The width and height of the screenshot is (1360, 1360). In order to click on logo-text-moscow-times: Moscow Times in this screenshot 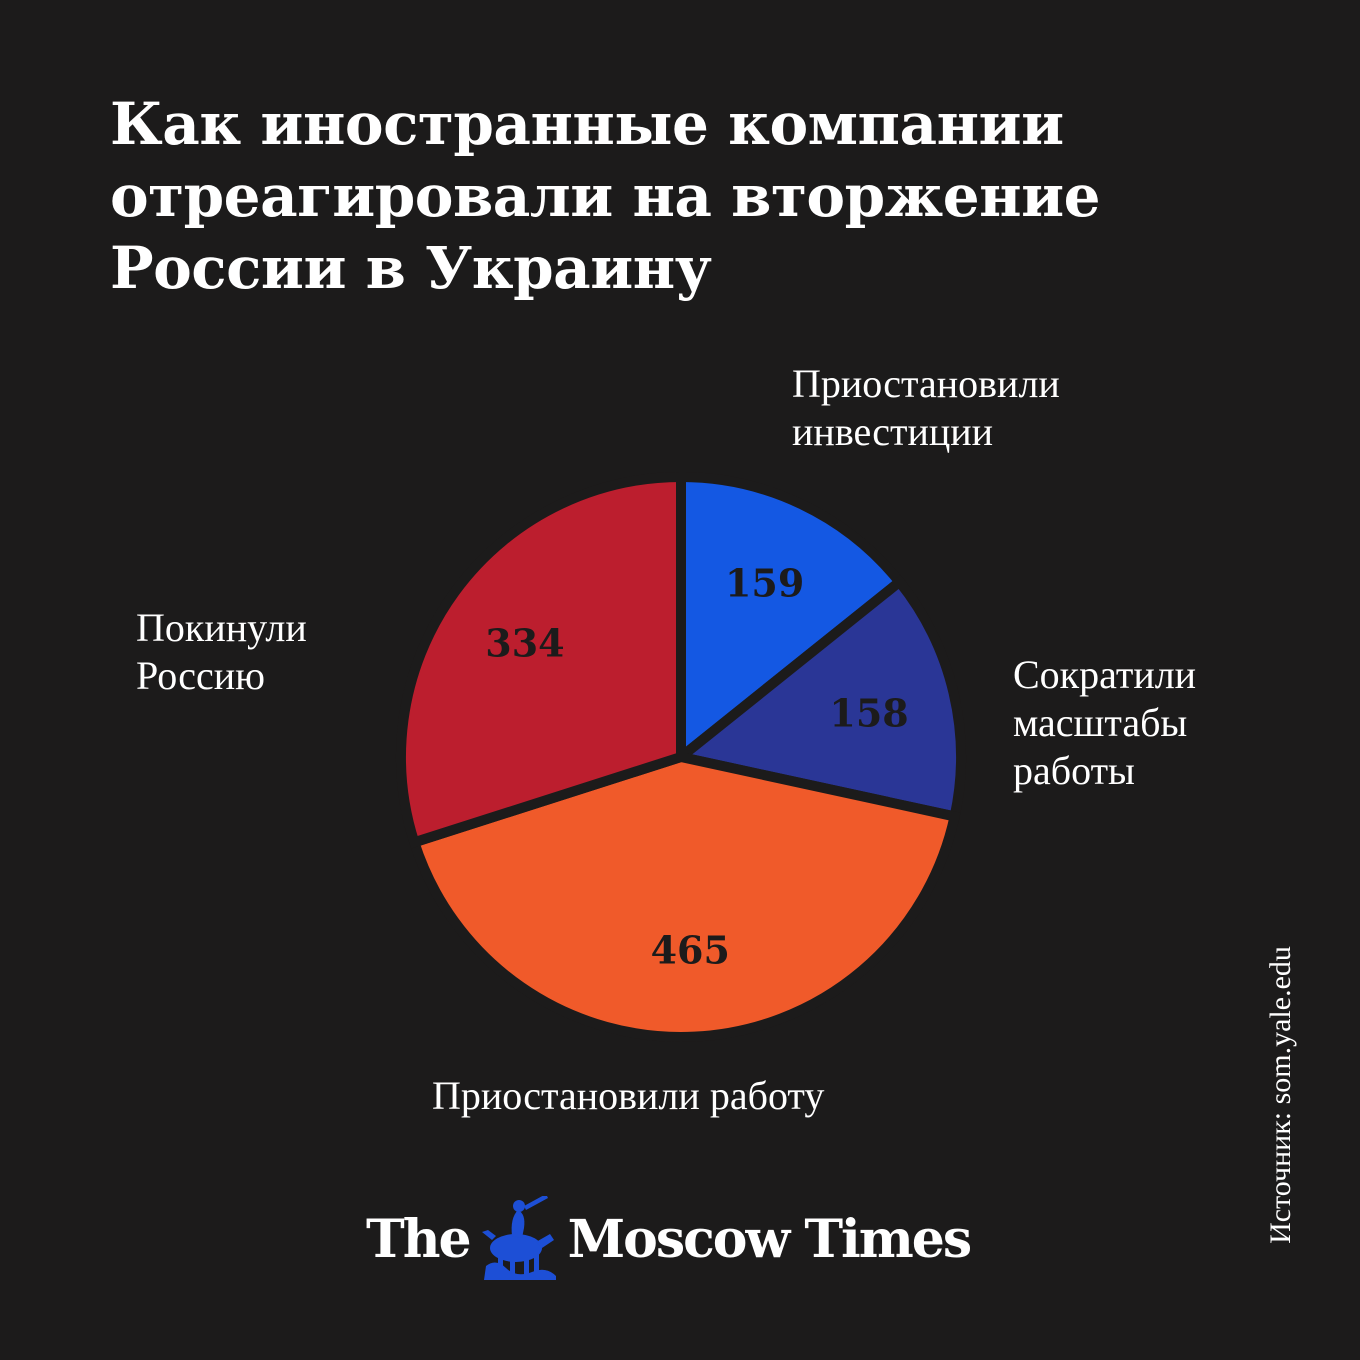, I will do `click(770, 1239)`.